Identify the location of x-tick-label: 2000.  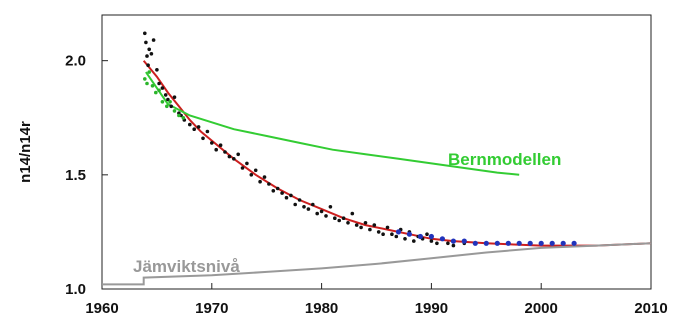
(541, 308).